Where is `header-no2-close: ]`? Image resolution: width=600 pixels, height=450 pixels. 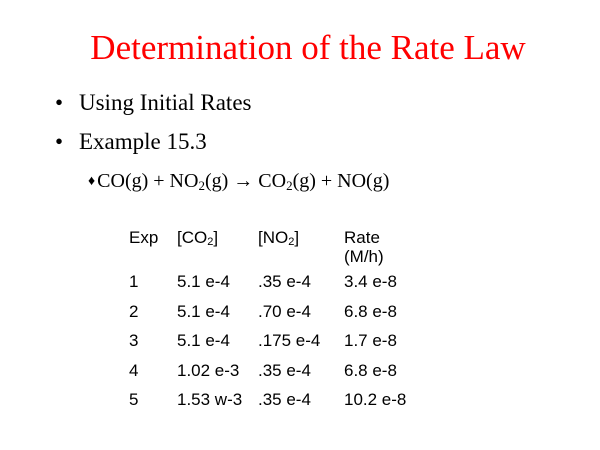
header-no2-close: ] is located at coordinates (297, 237).